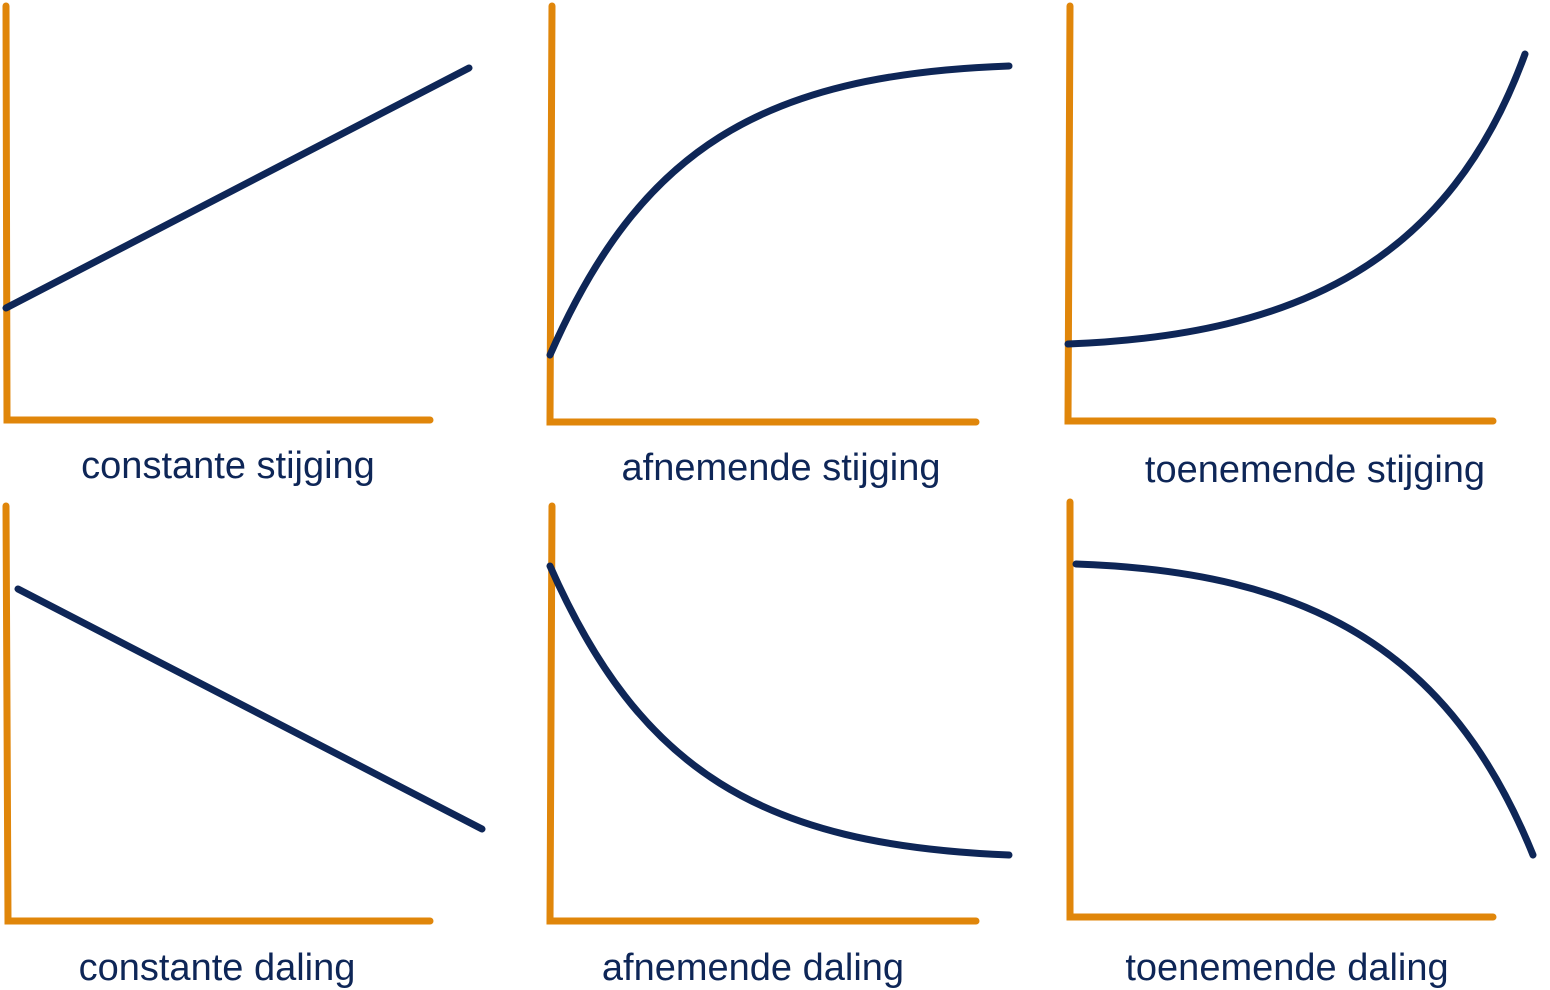 This screenshot has height=990, width=1550. Describe the element at coordinates (779, 710) in the screenshot. I see `curve-decreasing-fall` at that location.